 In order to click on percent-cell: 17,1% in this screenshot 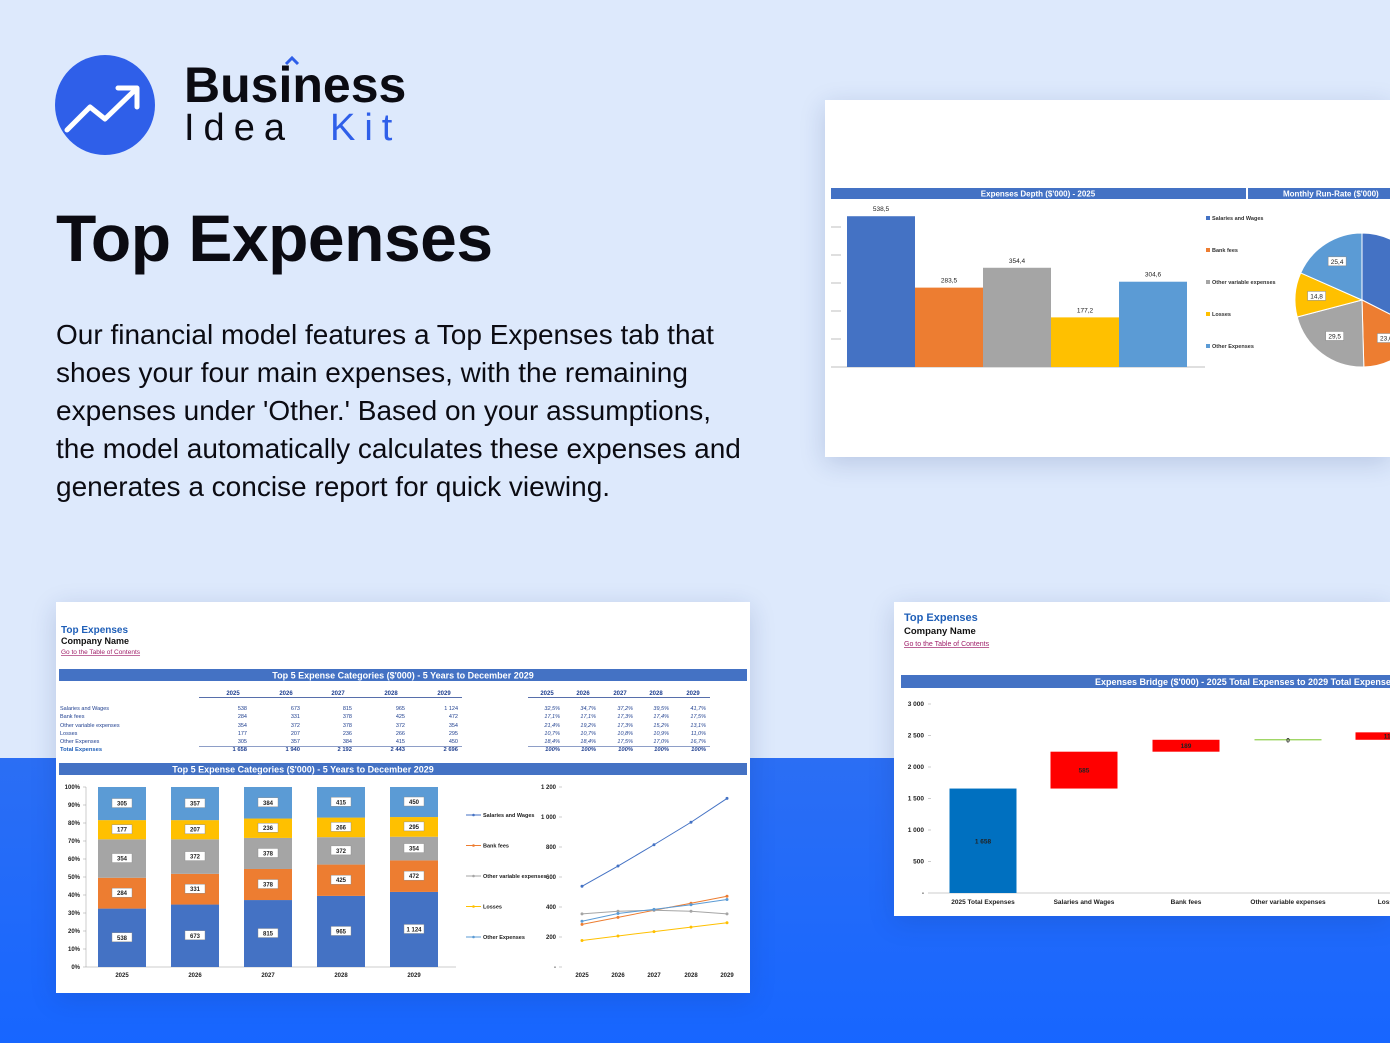, I will do `click(588, 717)`.